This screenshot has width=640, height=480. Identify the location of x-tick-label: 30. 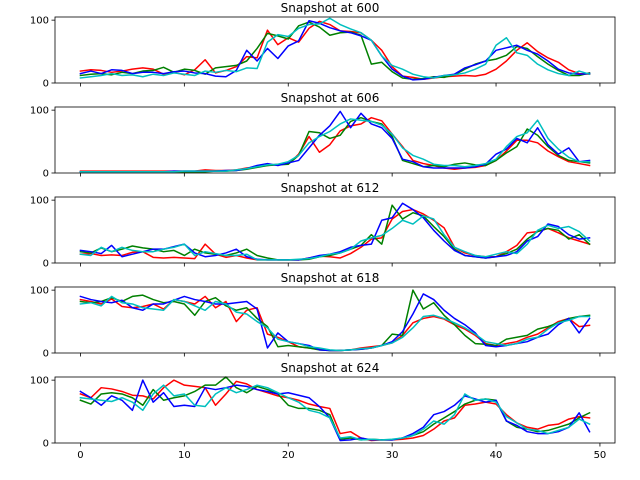
(392, 455).